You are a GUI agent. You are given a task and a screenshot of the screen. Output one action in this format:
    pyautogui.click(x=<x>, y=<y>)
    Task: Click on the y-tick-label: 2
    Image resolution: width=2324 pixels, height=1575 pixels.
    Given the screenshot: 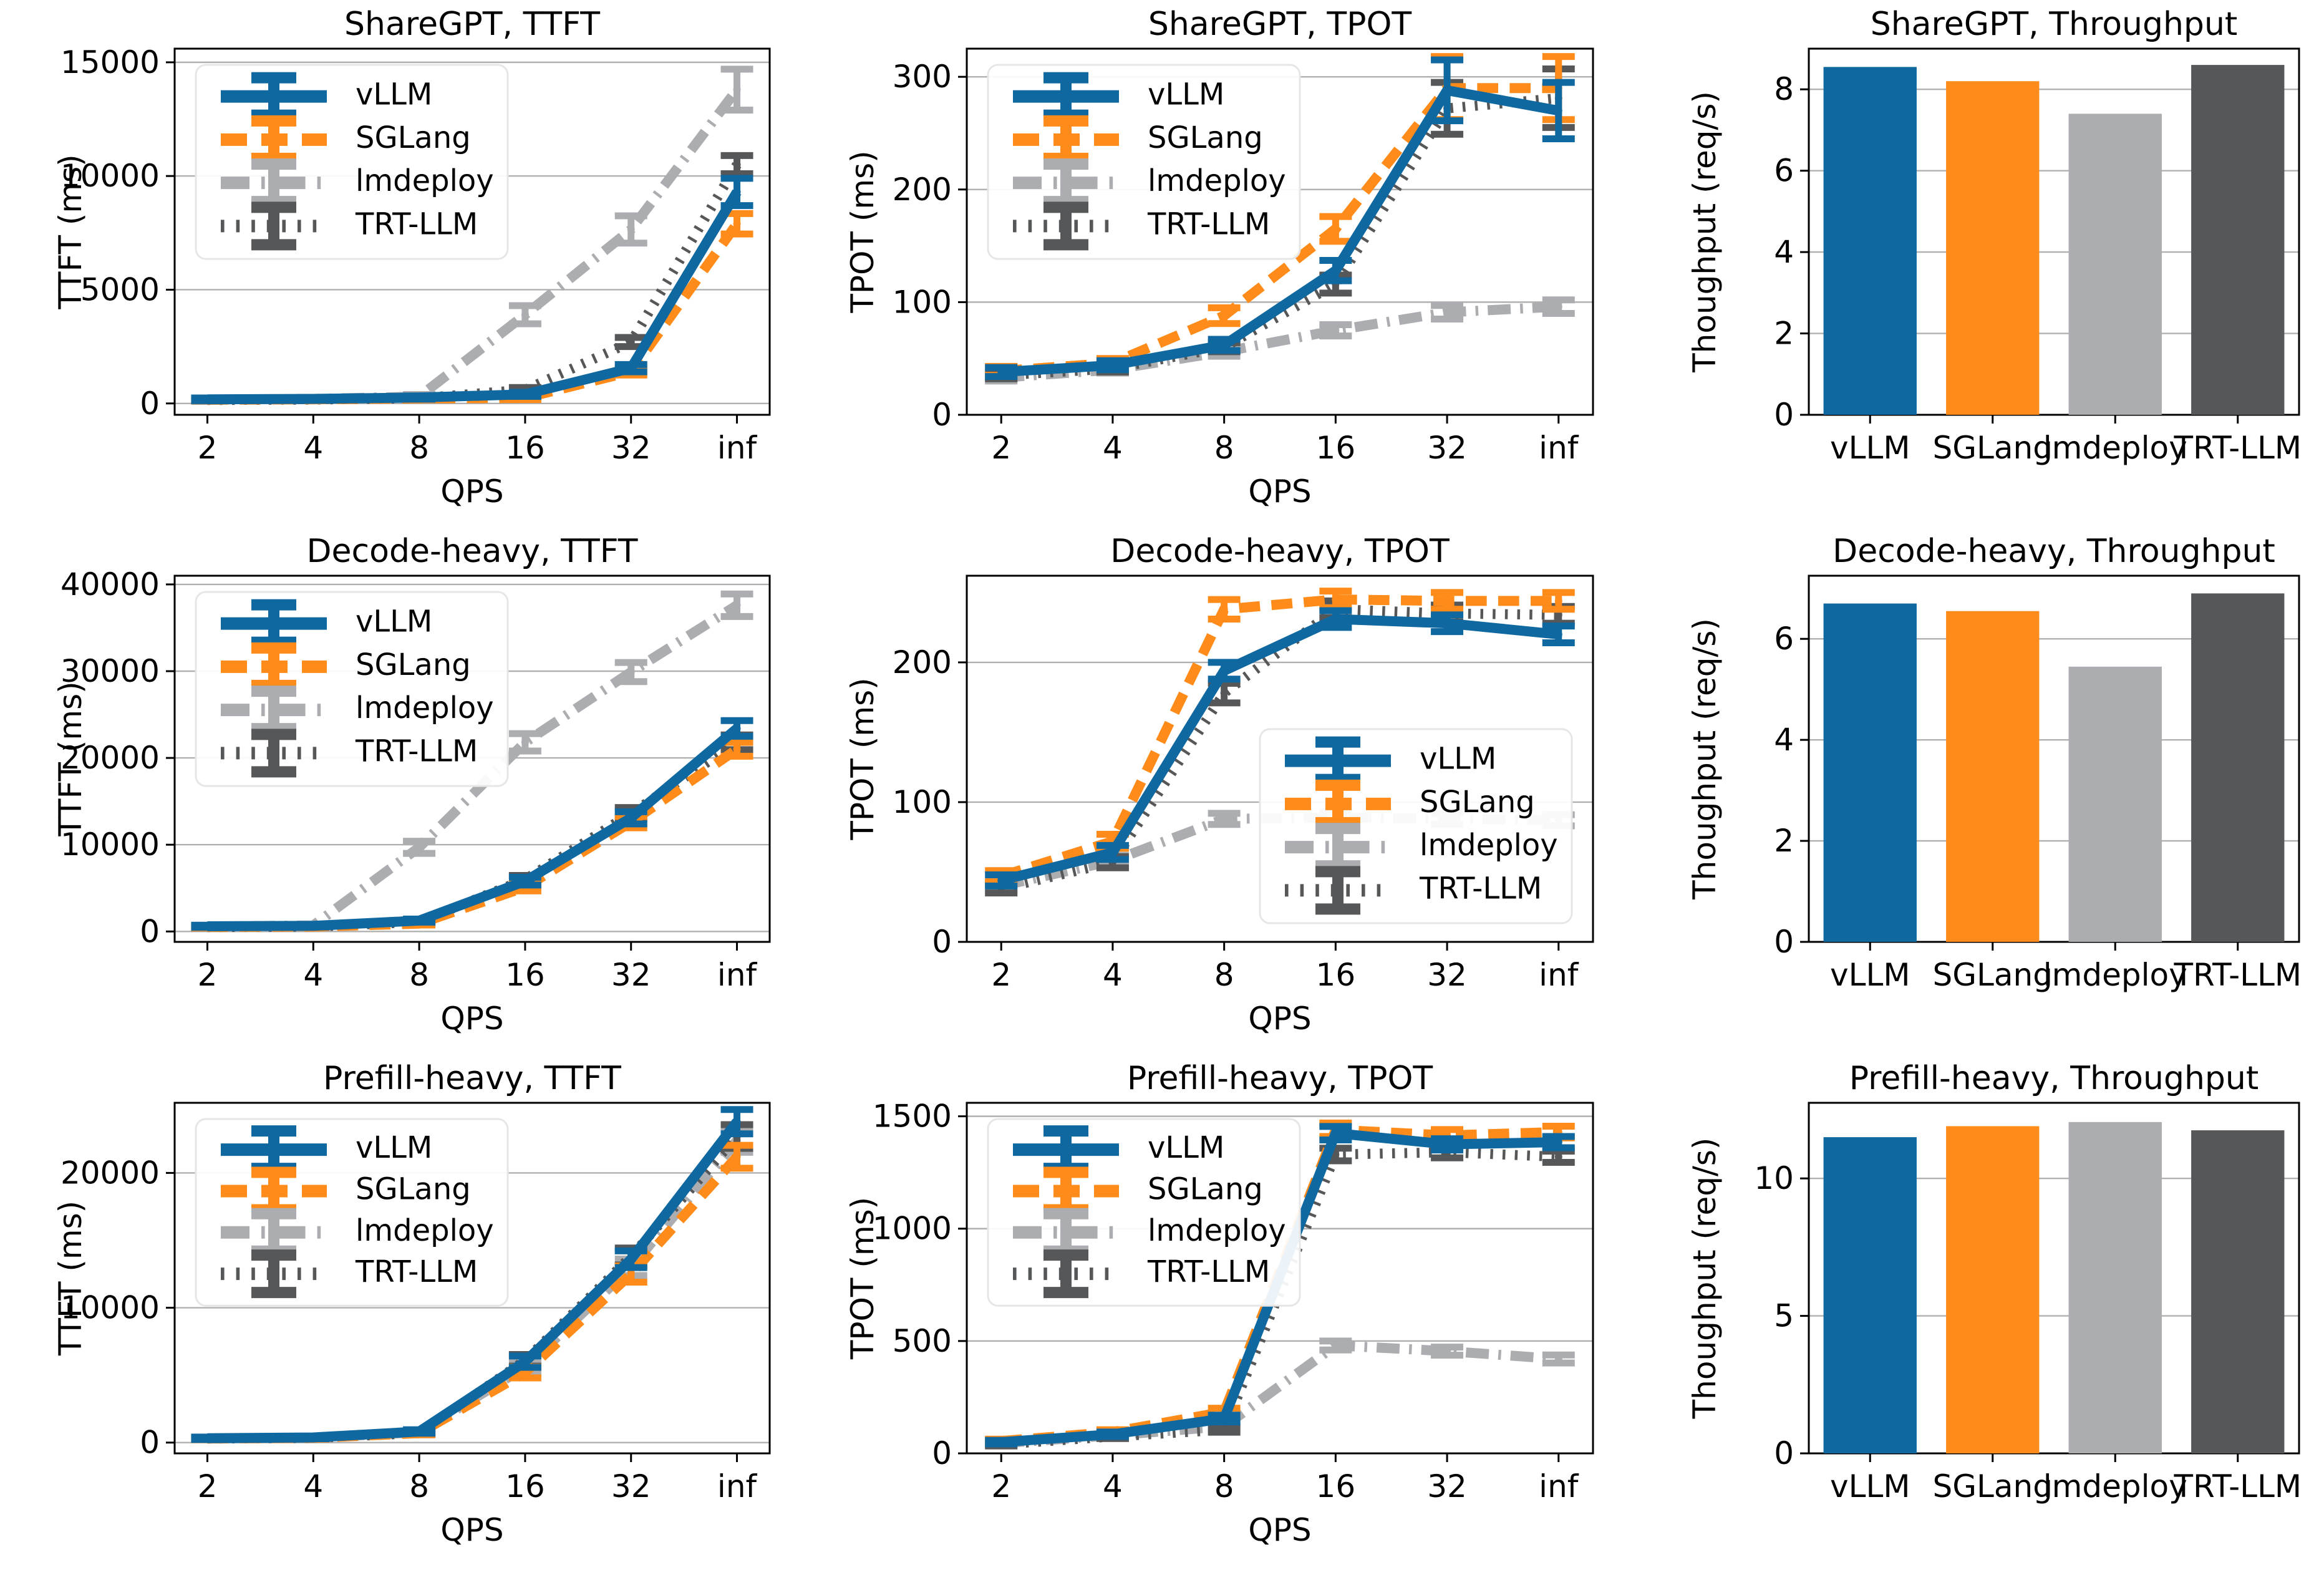 What is the action you would take?
    pyautogui.click(x=1784, y=334)
    